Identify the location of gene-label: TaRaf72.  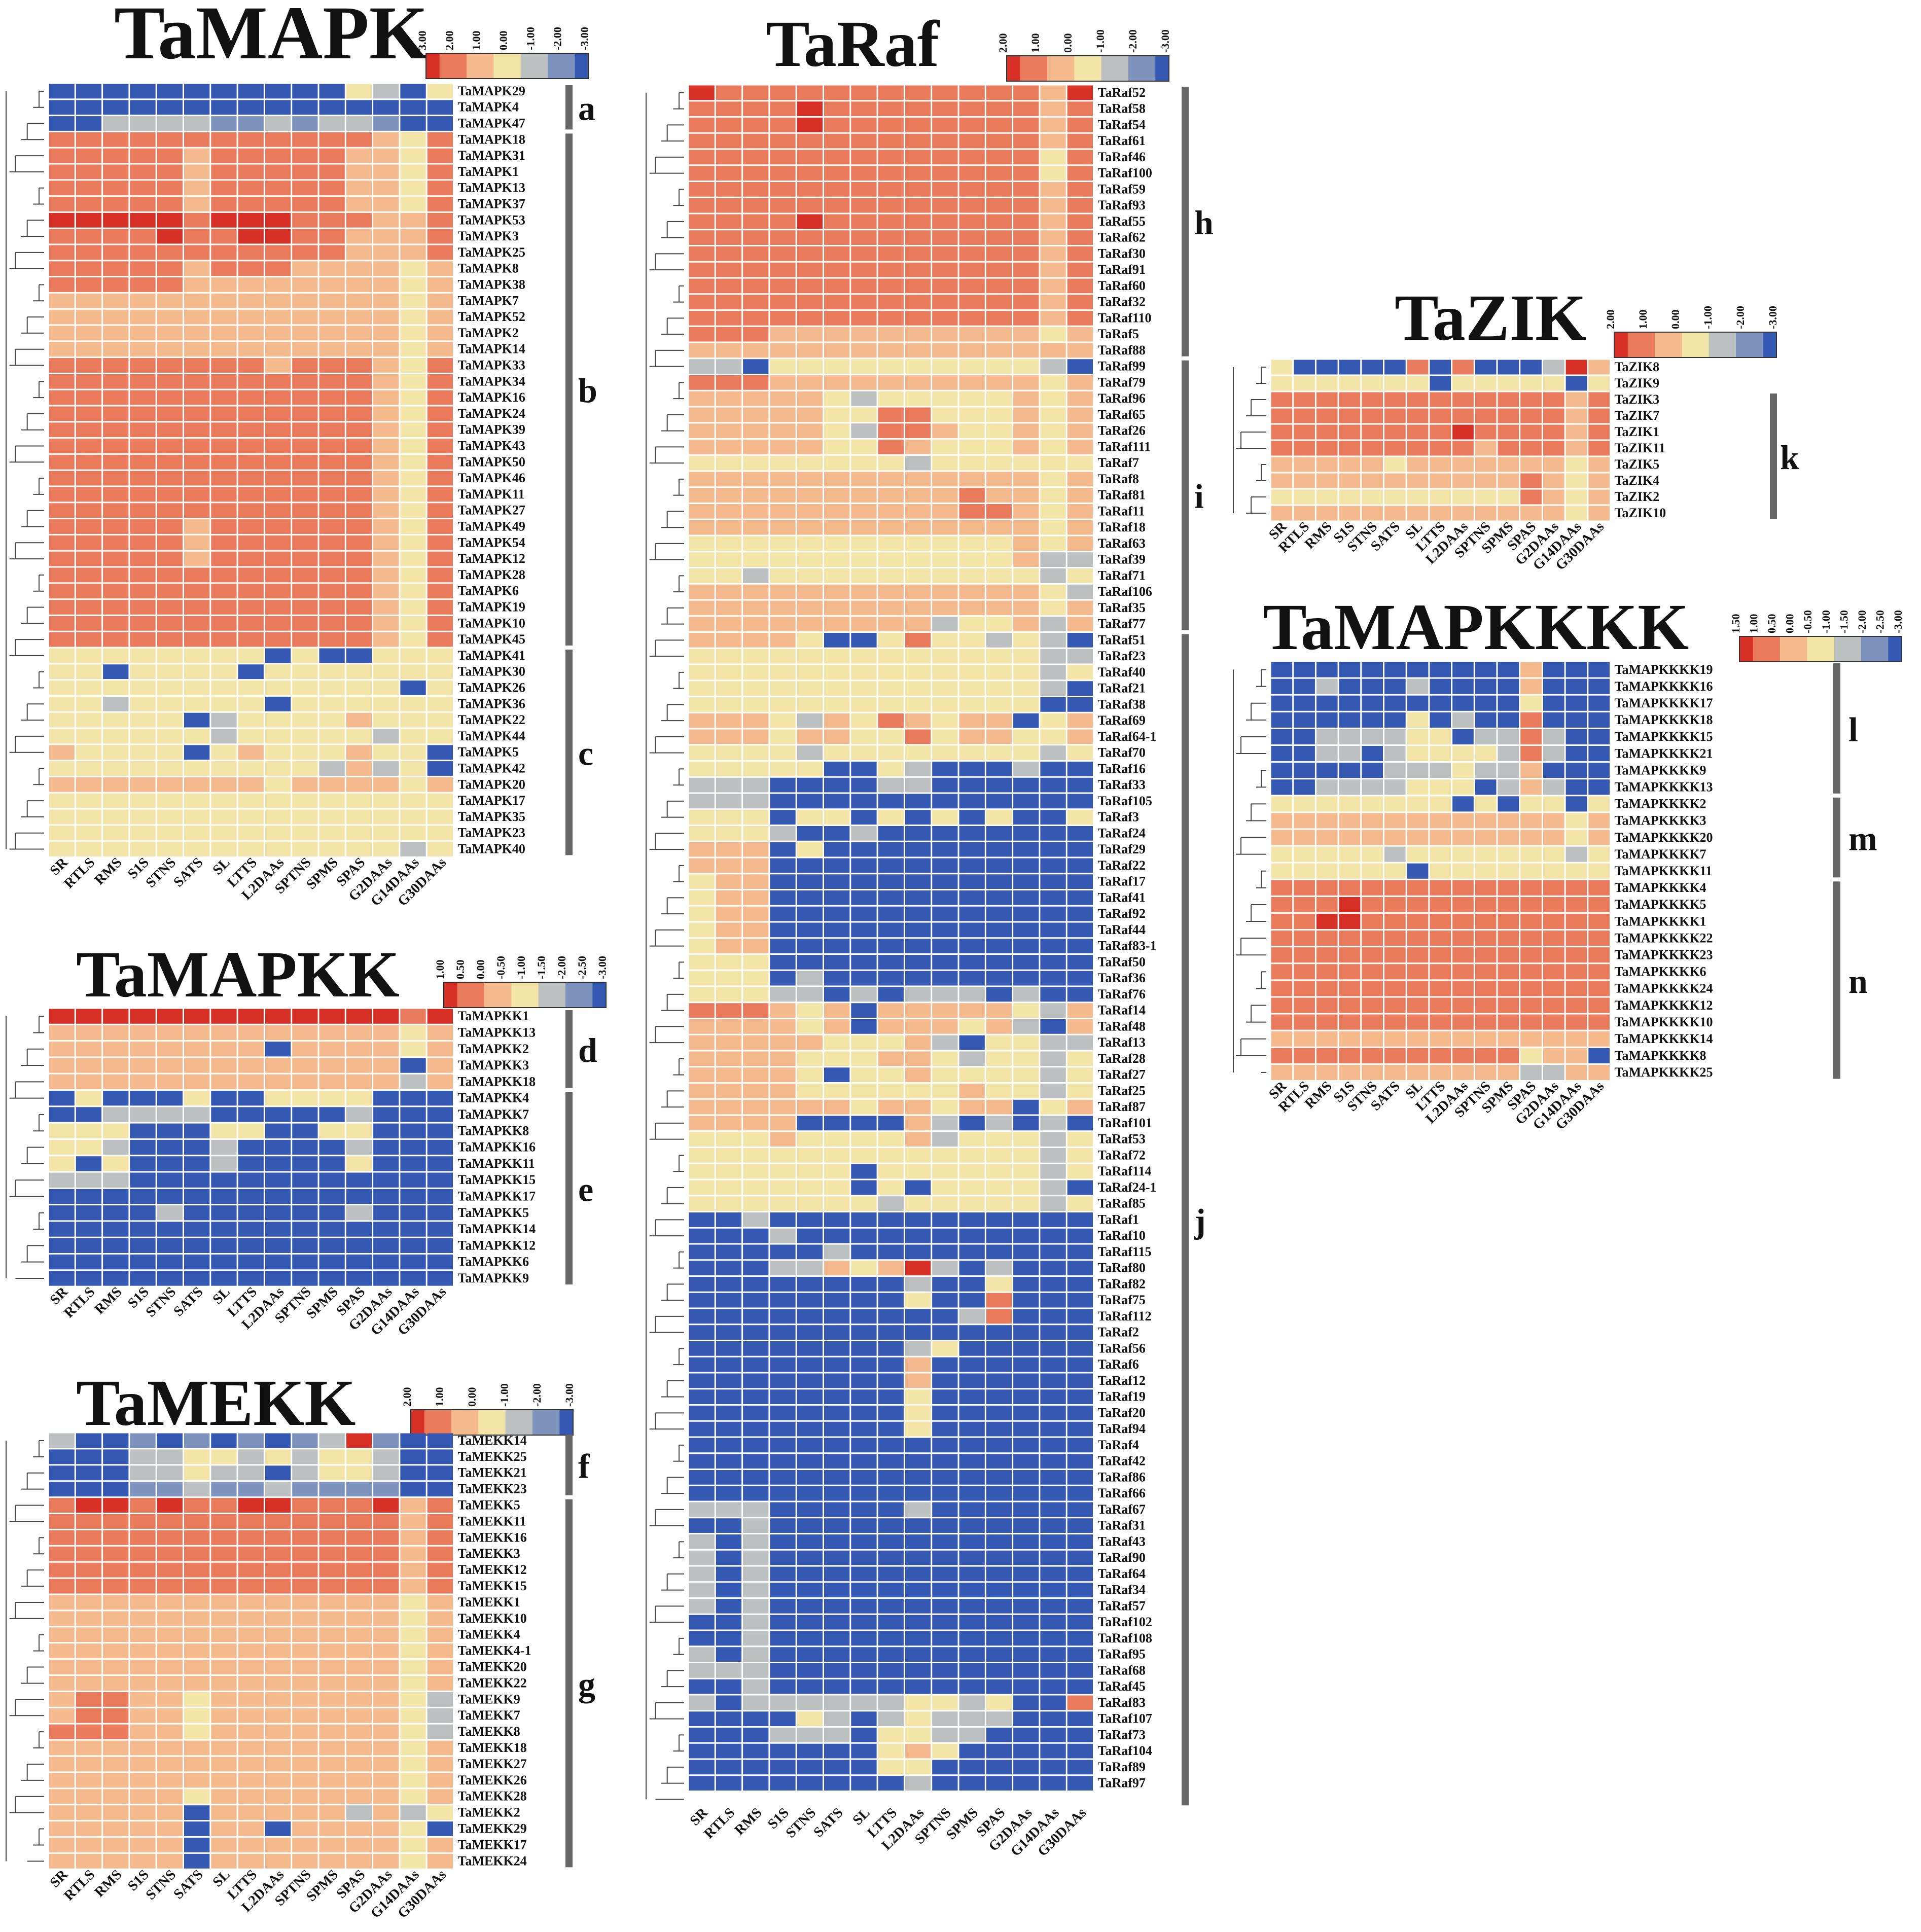
(1122, 1155).